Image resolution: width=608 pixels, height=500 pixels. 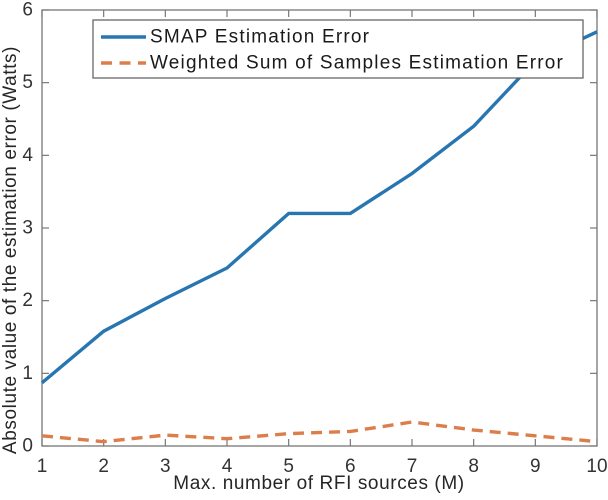 I want to click on x-tick-label: 10, so click(x=596, y=466).